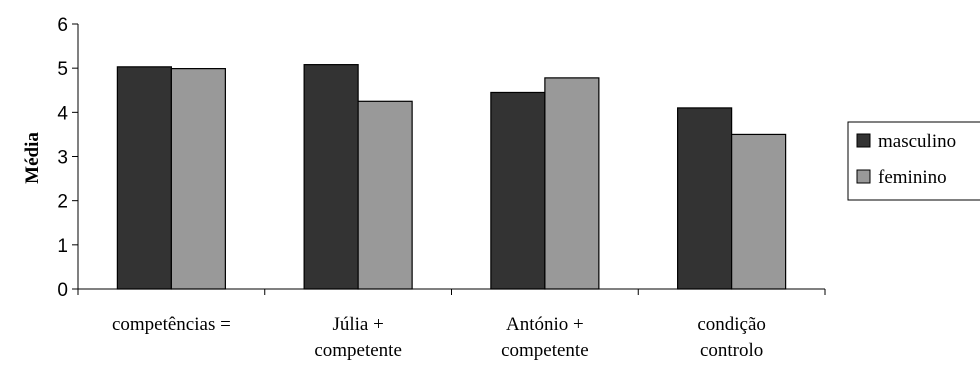  I want to click on y-tick-label: 4, so click(62, 113).